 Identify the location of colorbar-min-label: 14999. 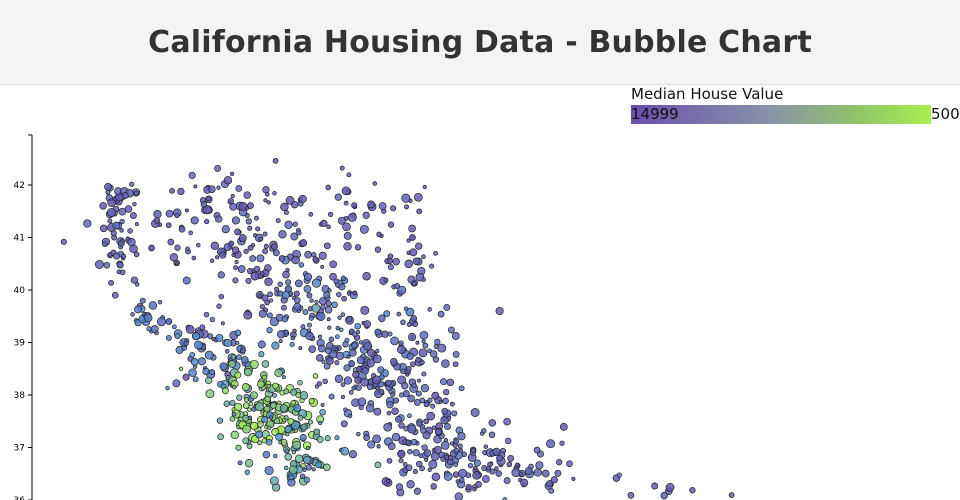
(655, 114).